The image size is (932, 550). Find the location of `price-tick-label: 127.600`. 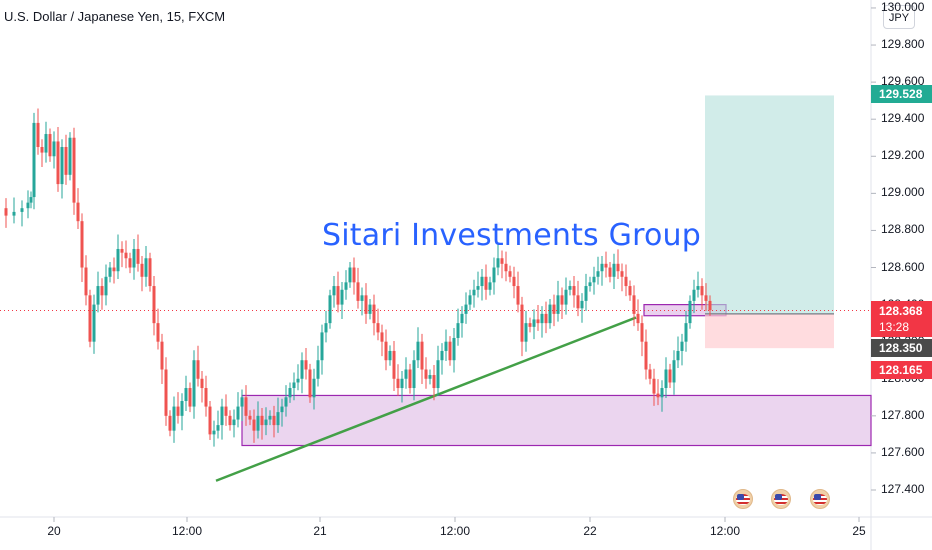

price-tick-label: 127.600 is located at coordinates (903, 451).